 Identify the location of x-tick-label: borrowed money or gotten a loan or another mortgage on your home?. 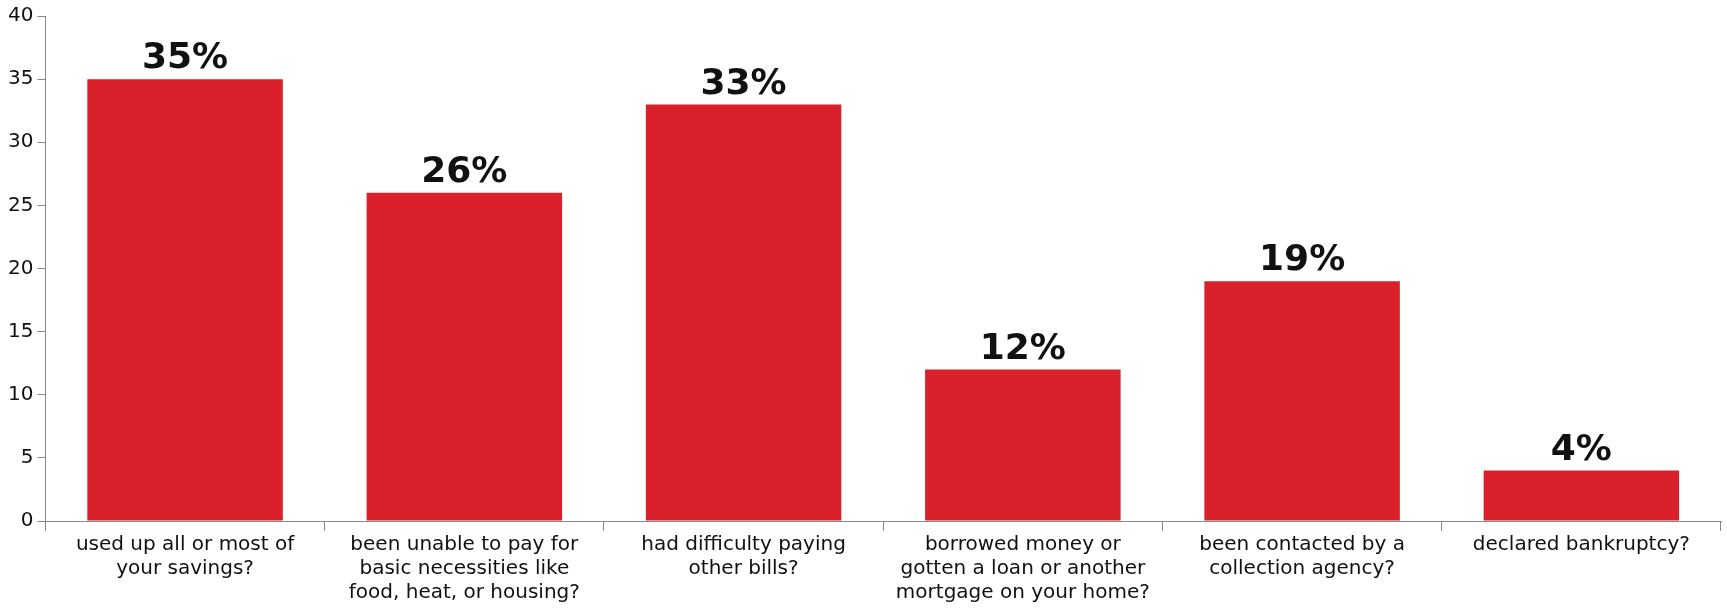
(1022, 567).